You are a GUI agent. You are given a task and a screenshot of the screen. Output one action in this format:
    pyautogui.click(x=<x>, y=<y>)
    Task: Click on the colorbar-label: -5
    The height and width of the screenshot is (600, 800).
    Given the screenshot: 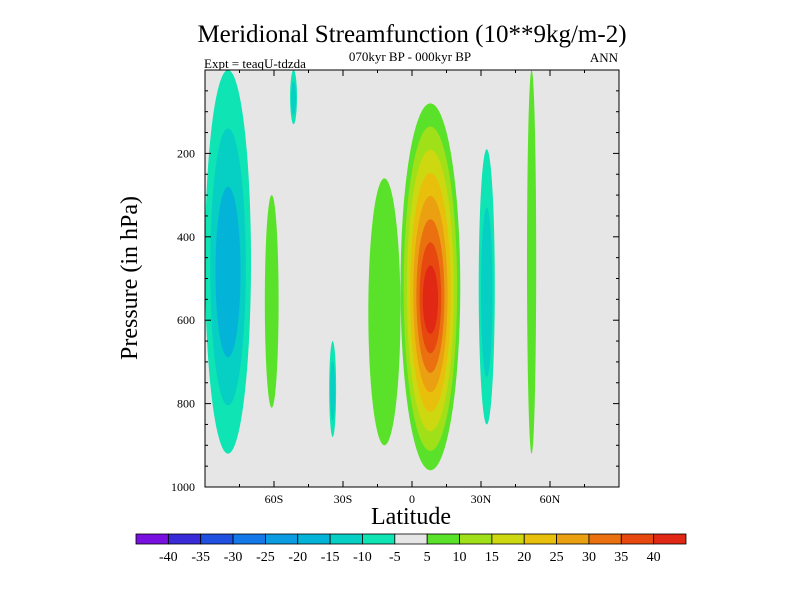 What is the action you would take?
    pyautogui.click(x=395, y=557)
    